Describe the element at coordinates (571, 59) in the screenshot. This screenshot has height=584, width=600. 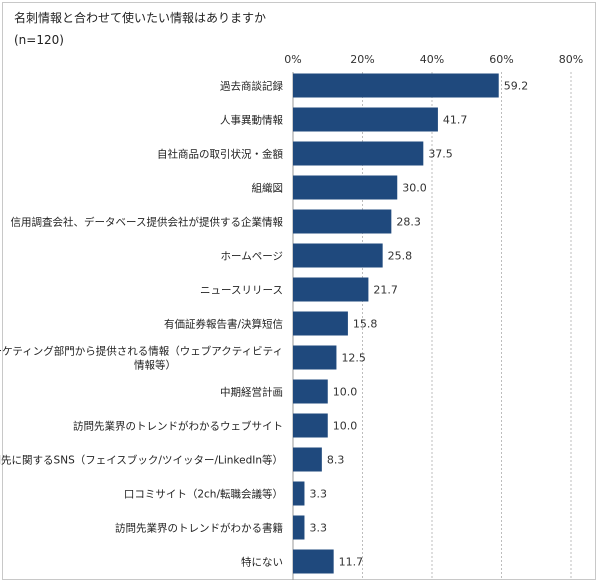
I see `x-tick-label: 80%` at that location.